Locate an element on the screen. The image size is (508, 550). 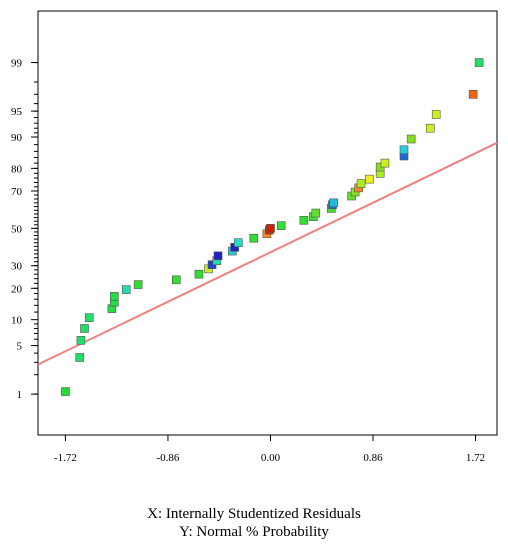
y-tick-label: 50 is located at coordinates (17, 229).